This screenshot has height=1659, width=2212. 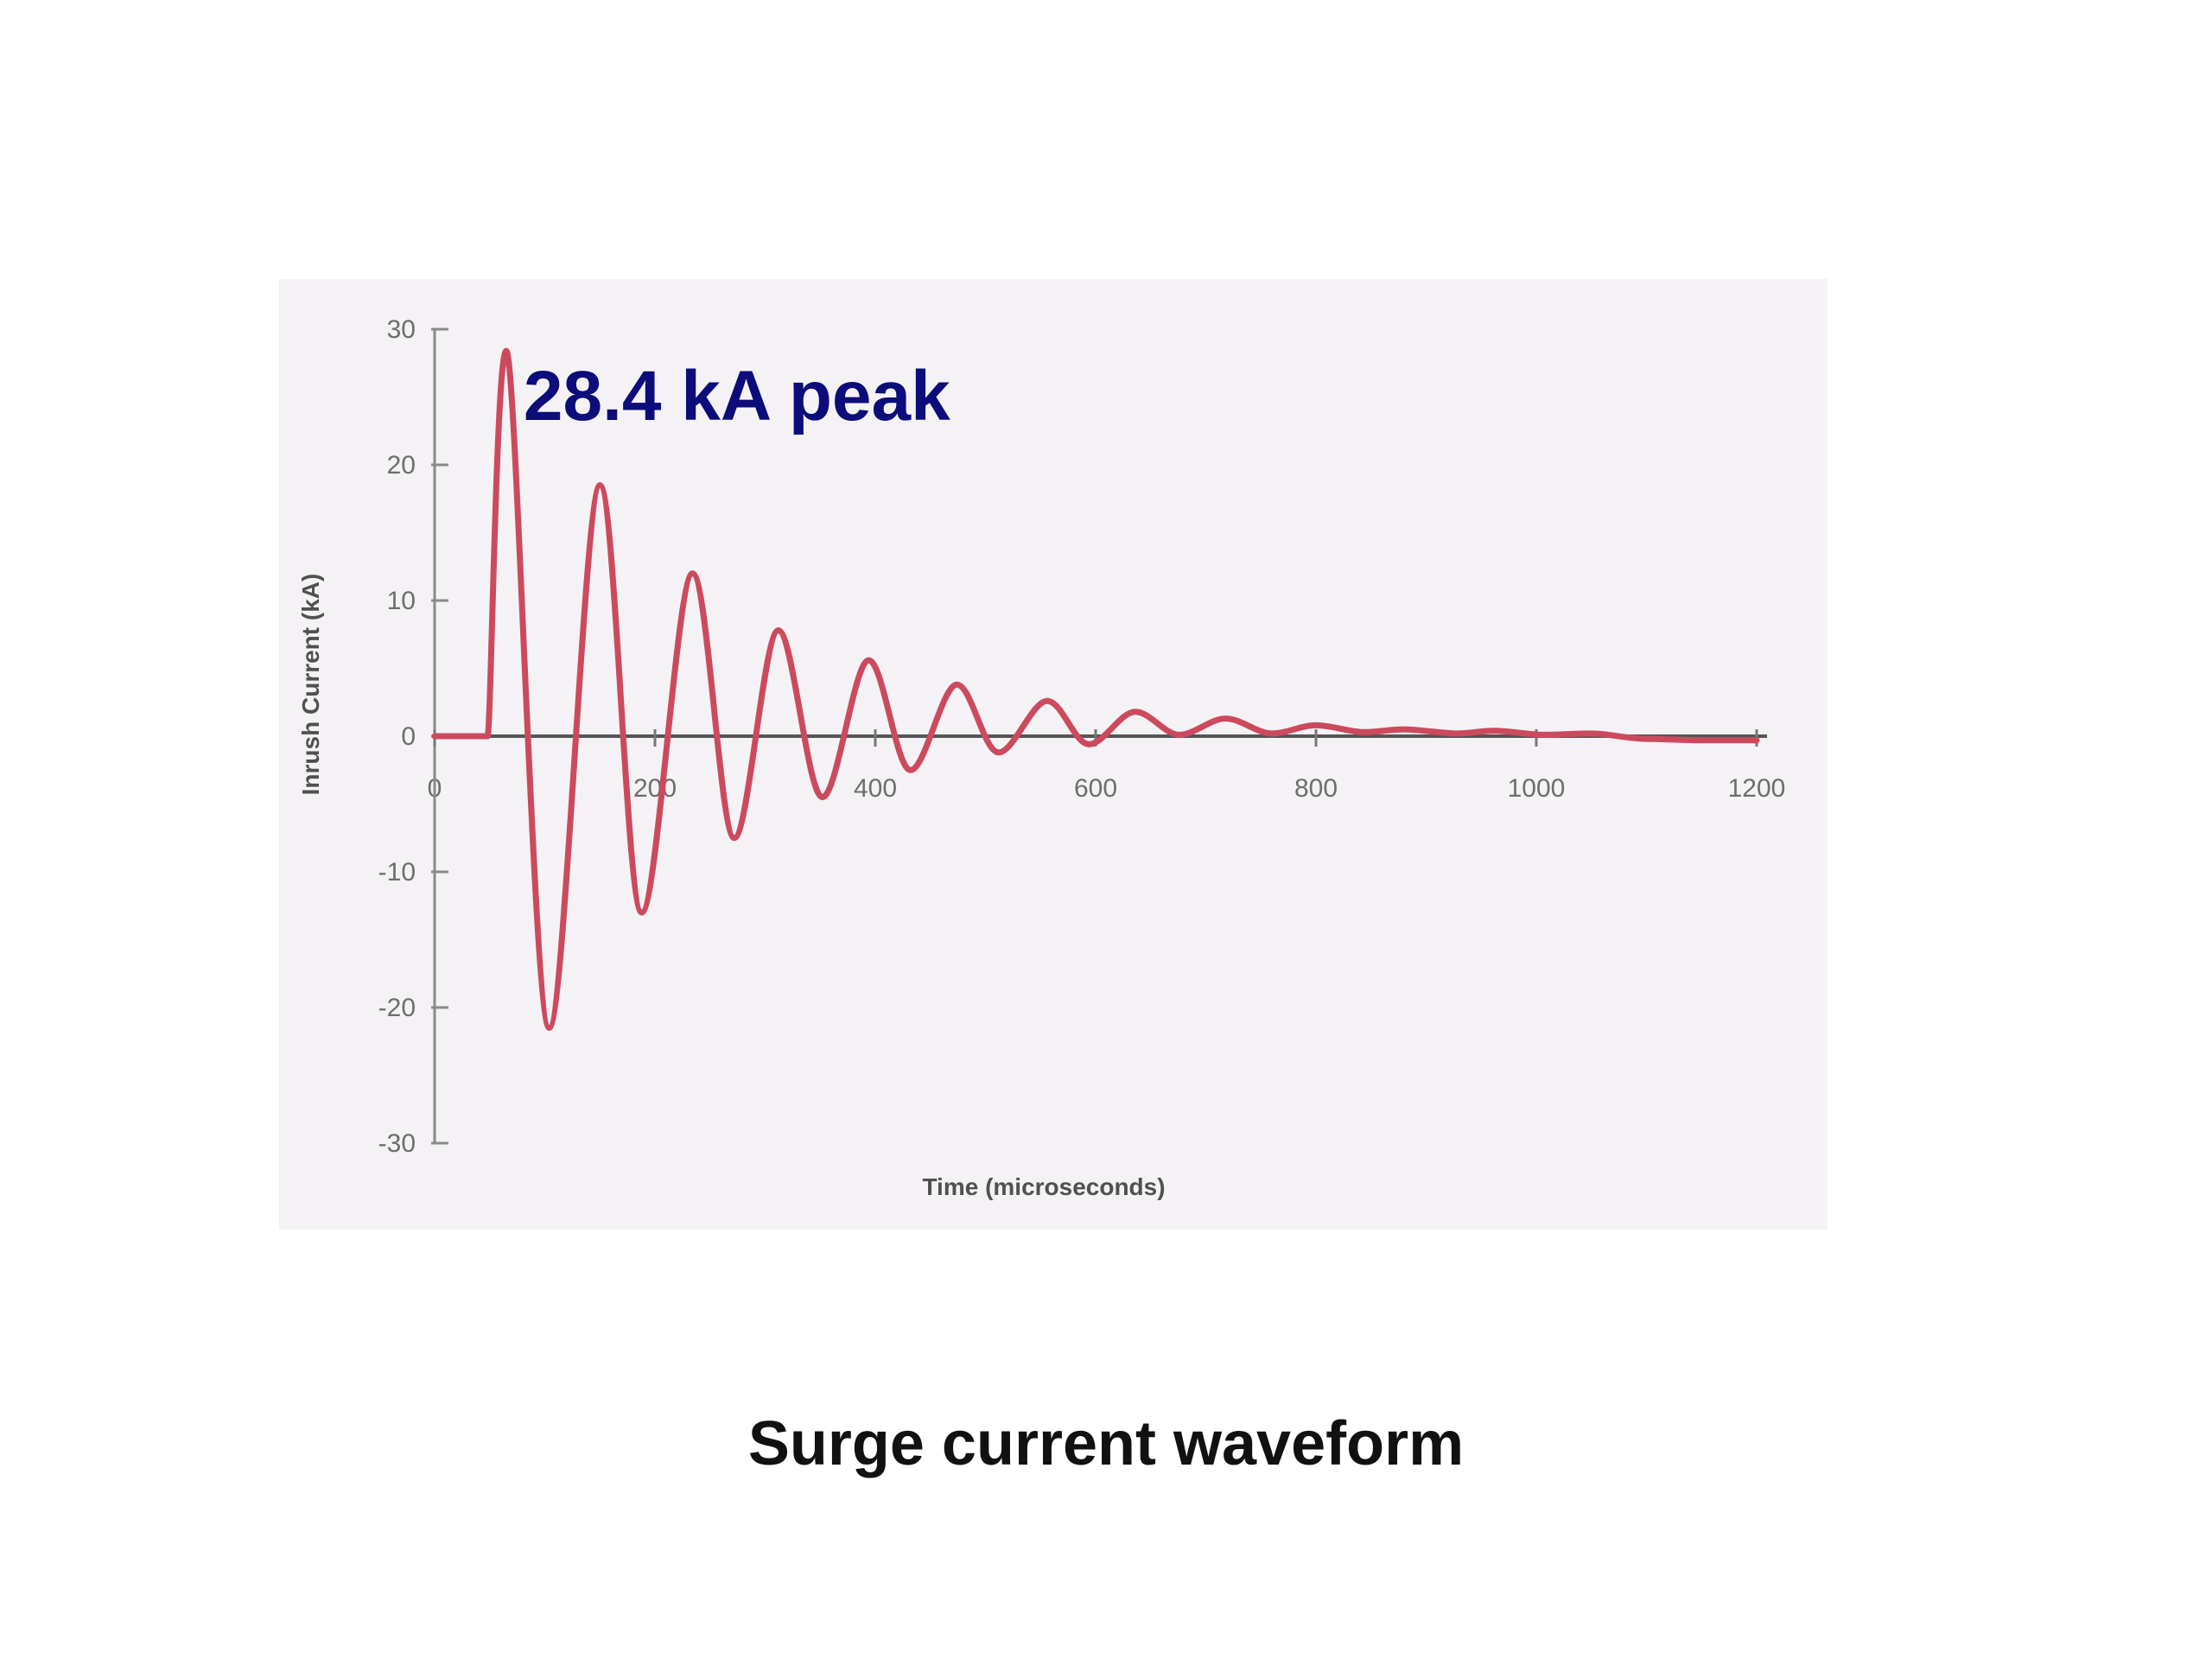 What do you see at coordinates (1537, 788) in the screenshot?
I see `x-tick-label: 1000` at bounding box center [1537, 788].